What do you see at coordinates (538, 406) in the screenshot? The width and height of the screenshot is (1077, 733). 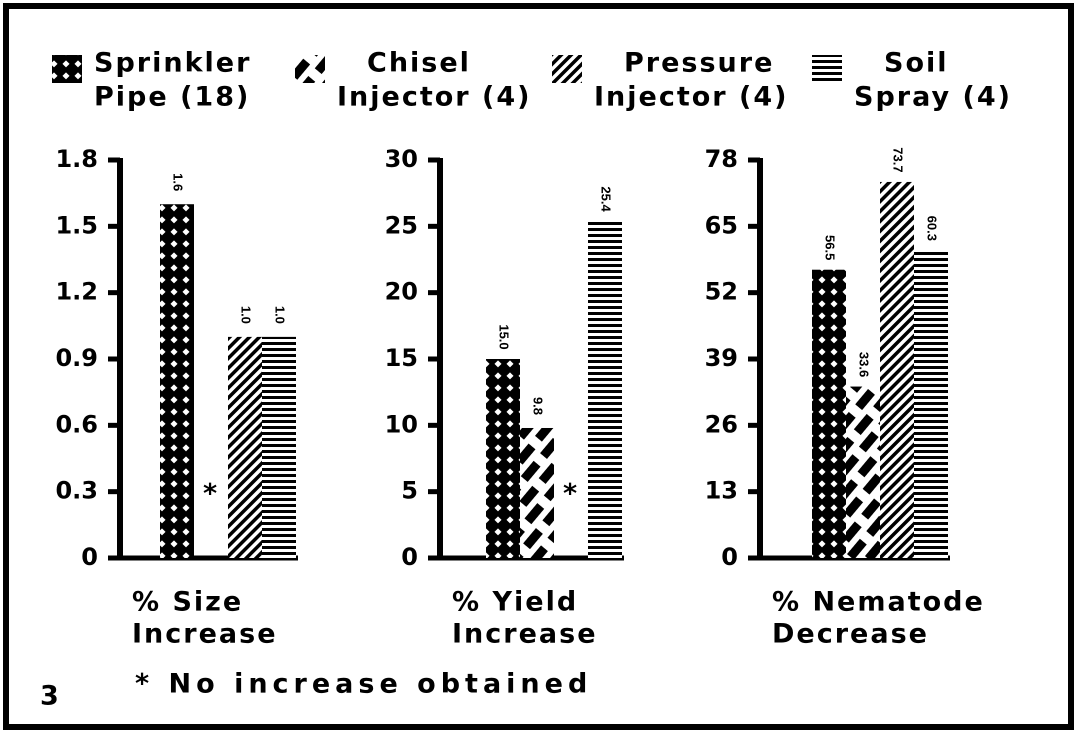 I see `value-label: 9.8` at bounding box center [538, 406].